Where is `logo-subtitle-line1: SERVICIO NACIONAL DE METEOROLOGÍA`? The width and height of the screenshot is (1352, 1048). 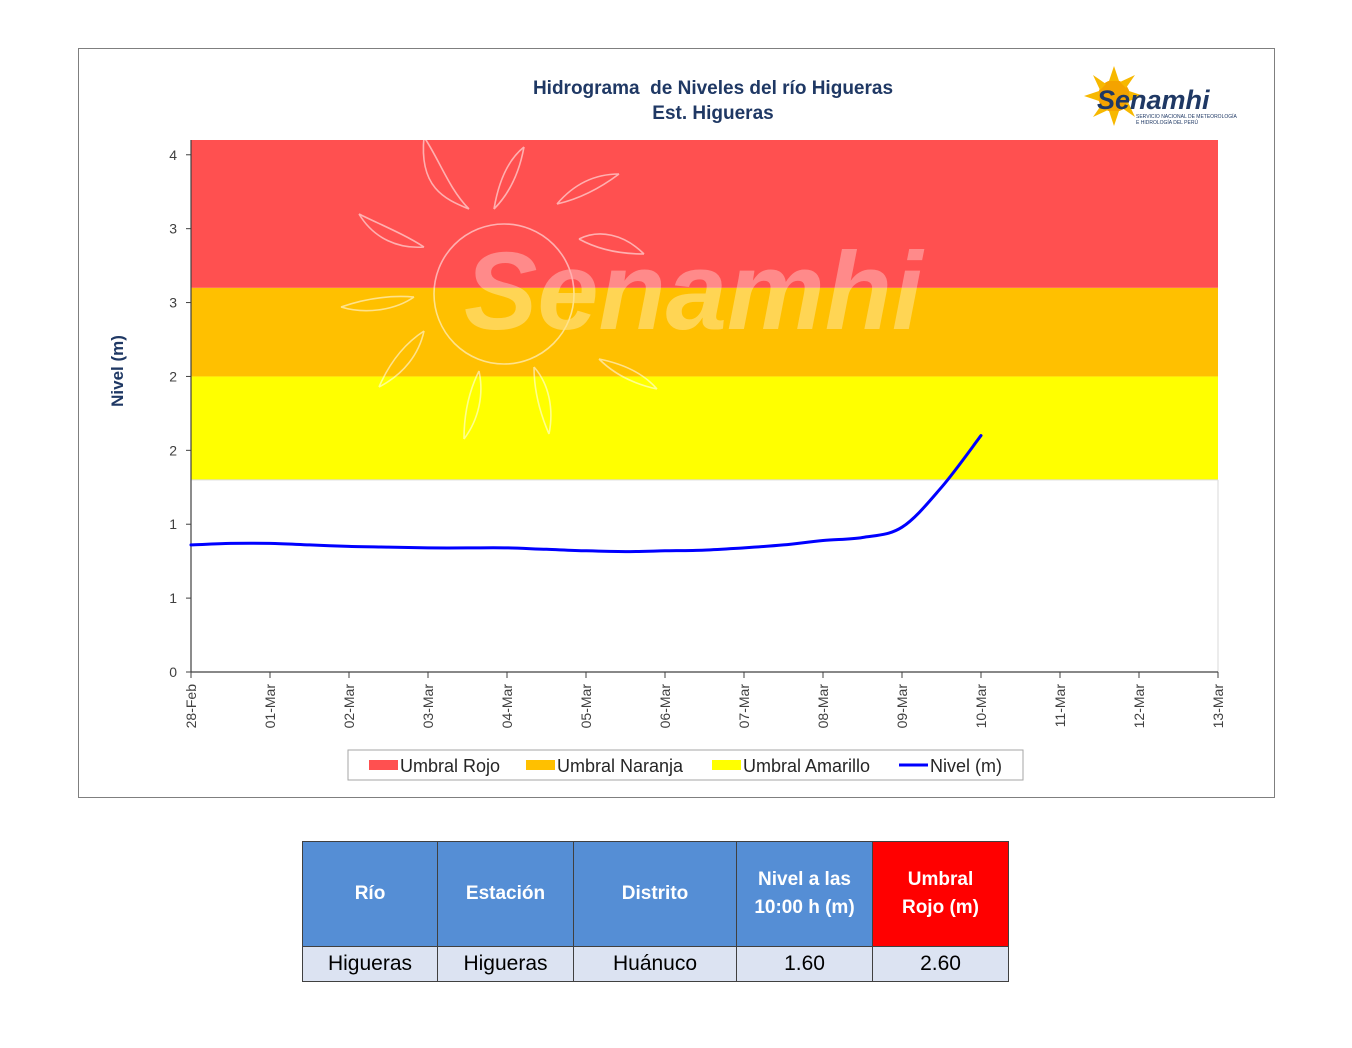
logo-subtitle-line1: SERVICIO NACIONAL DE METEOROLOGÍA is located at coordinates (1187, 116).